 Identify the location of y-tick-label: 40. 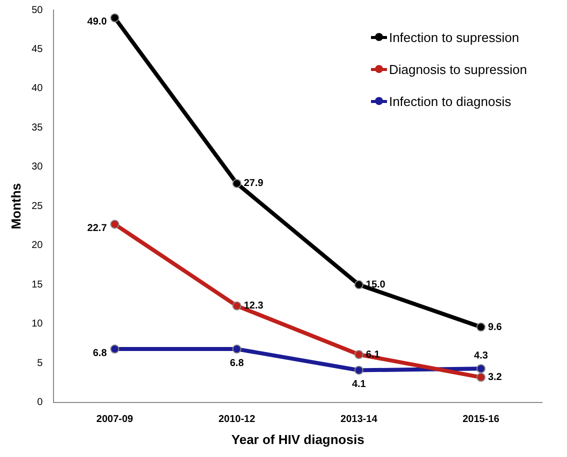
(38, 88).